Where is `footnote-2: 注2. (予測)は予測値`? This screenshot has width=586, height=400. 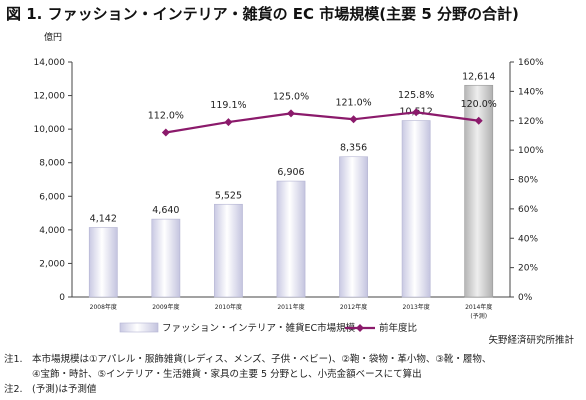 footnote-2: 注2. (予測)は予測値 is located at coordinates (294, 389).